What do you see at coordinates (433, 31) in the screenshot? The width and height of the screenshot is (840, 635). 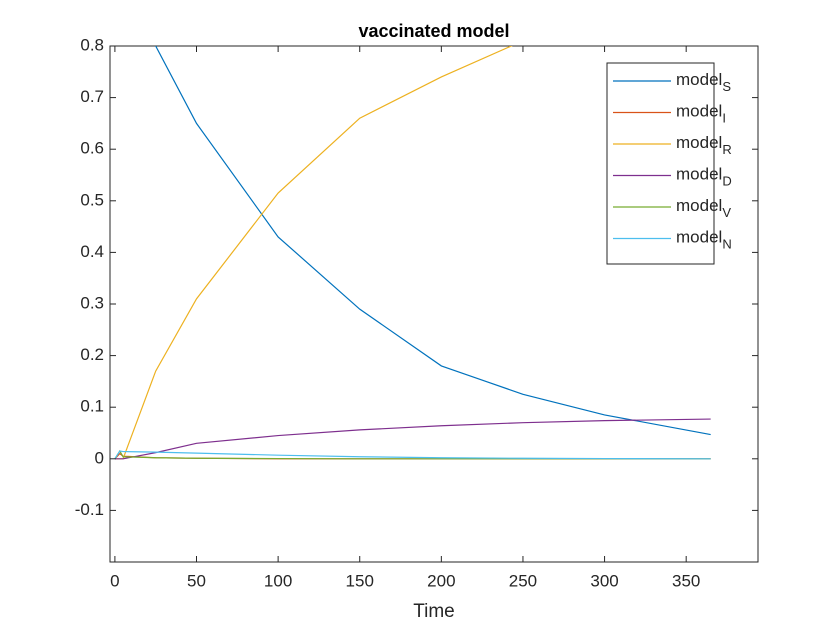 I see `chart-title: vaccinated model` at bounding box center [433, 31].